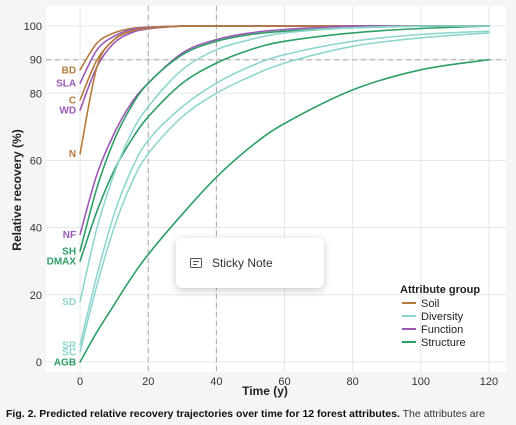 The height and width of the screenshot is (425, 516). What do you see at coordinates (443, 343) in the screenshot?
I see `legend-label-structure: Structure` at bounding box center [443, 343].